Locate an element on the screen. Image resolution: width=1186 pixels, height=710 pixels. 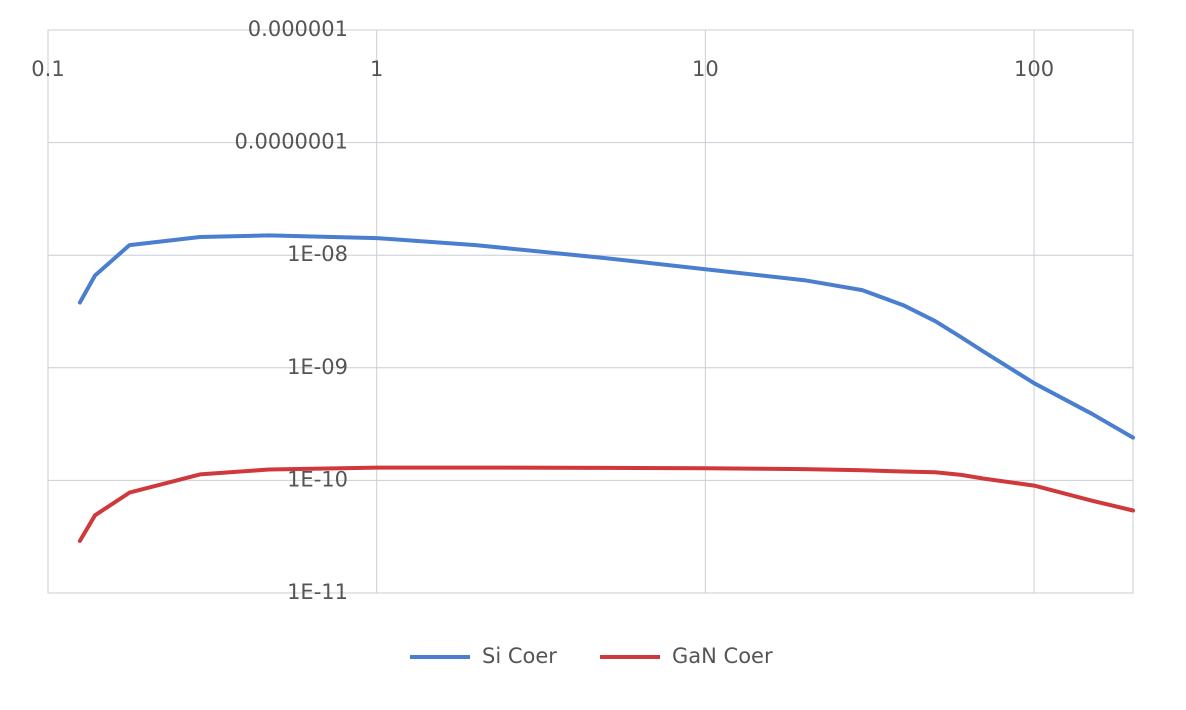
y-tick-label: 1E-11 is located at coordinates (317, 592).